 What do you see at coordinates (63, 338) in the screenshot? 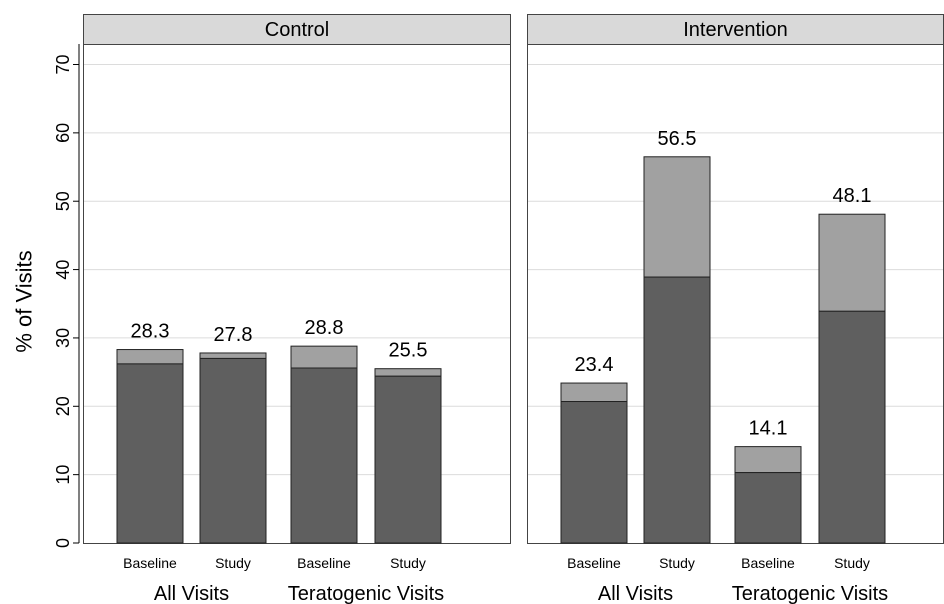
I see `y-tick-label: 30` at bounding box center [63, 338].